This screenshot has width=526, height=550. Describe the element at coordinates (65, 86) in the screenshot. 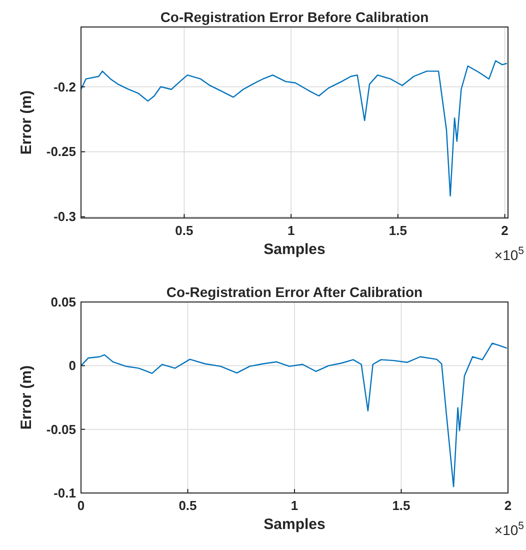

I see `y-tick-label: -0.2` at that location.